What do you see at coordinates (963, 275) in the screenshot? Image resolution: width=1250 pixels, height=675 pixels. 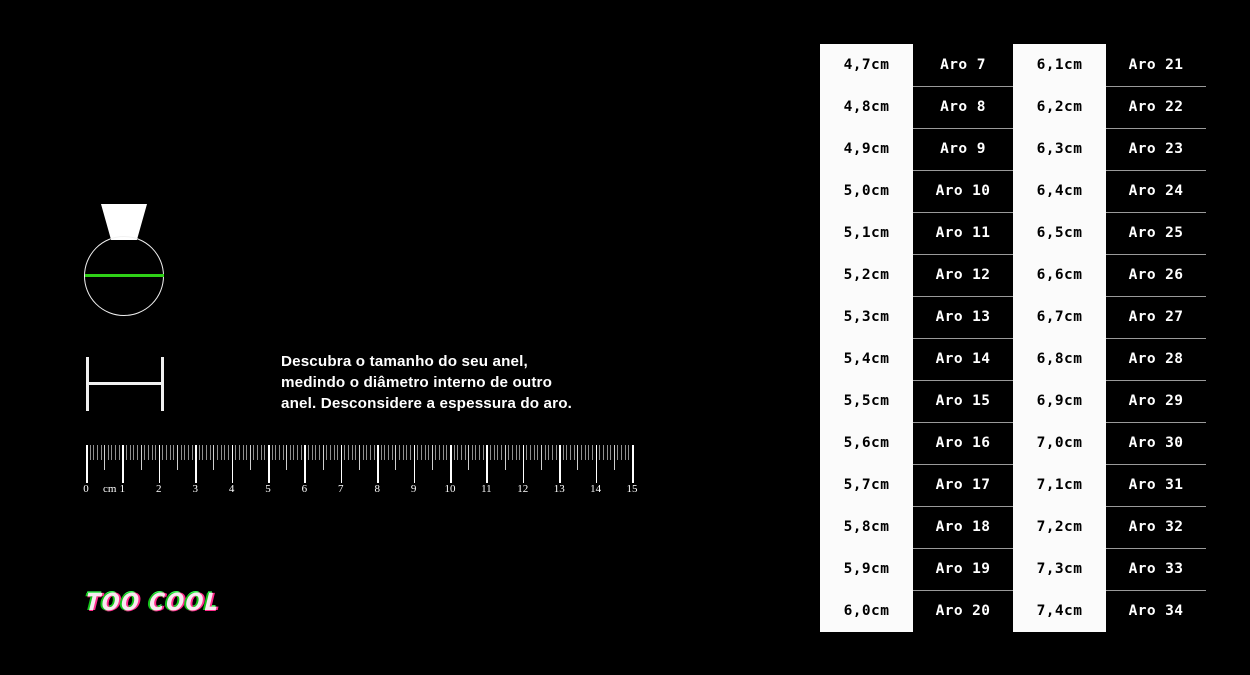 I see `ring-size-cell: Aro 12` at bounding box center [963, 275].